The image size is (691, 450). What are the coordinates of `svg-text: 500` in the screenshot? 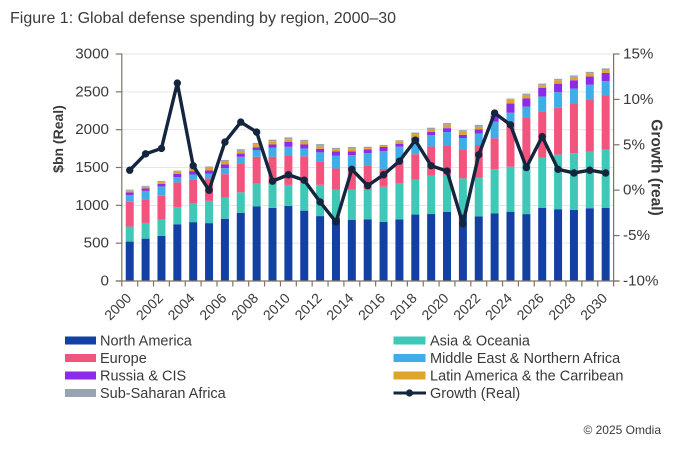 It's located at (96, 243).